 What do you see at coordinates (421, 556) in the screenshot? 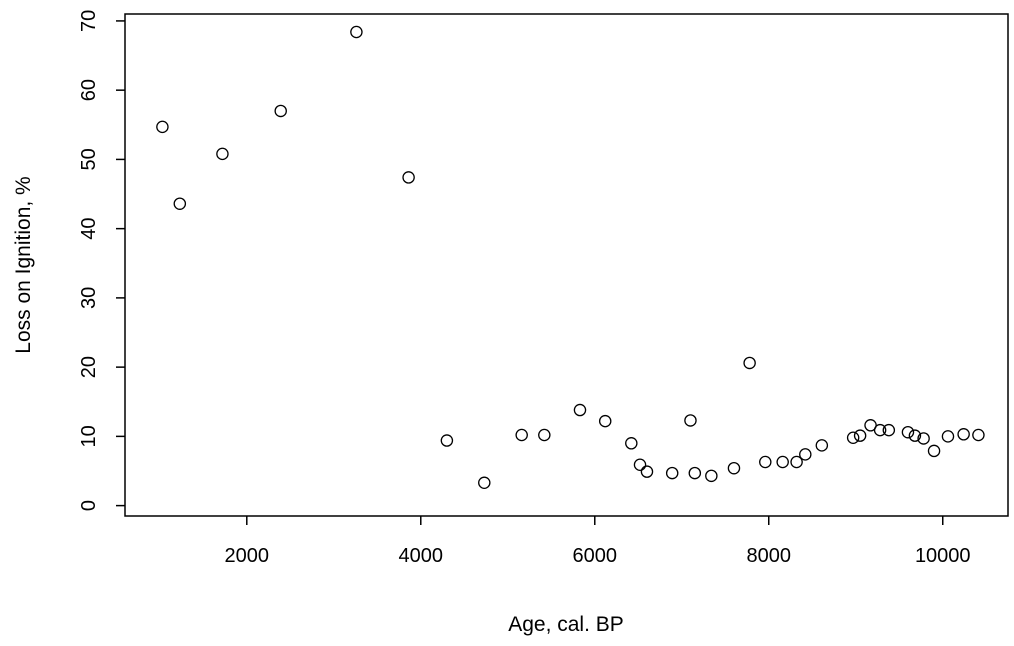
I see `x-tick-label: 4000` at bounding box center [421, 556].